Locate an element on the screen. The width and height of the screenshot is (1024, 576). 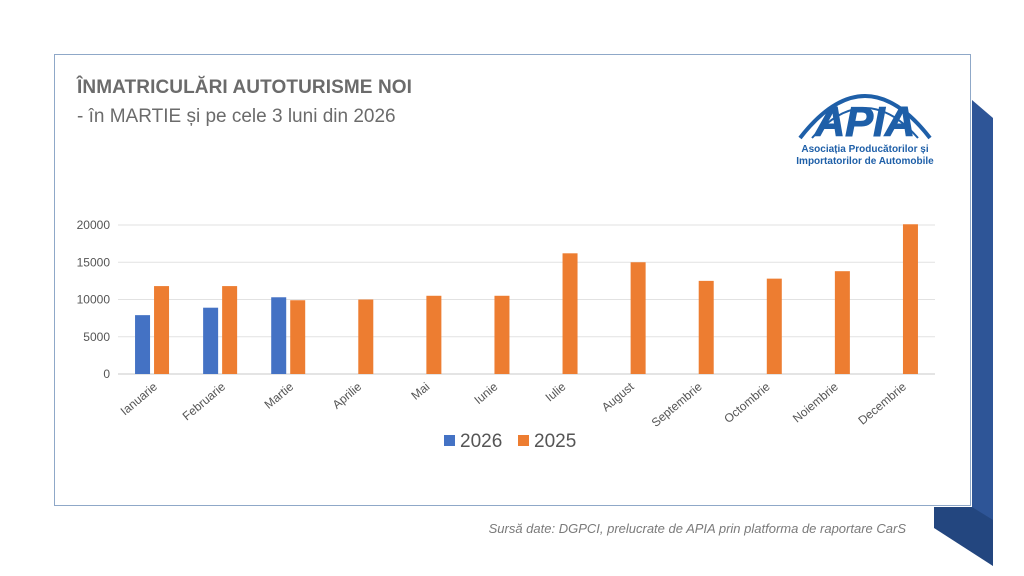
logo-arch-inner is located at coordinates (865, 123).